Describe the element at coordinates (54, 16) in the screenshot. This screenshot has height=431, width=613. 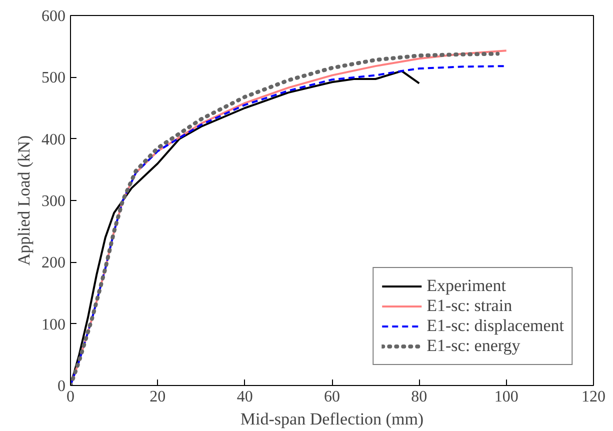
I see `y-tick-label: 600` at that location.